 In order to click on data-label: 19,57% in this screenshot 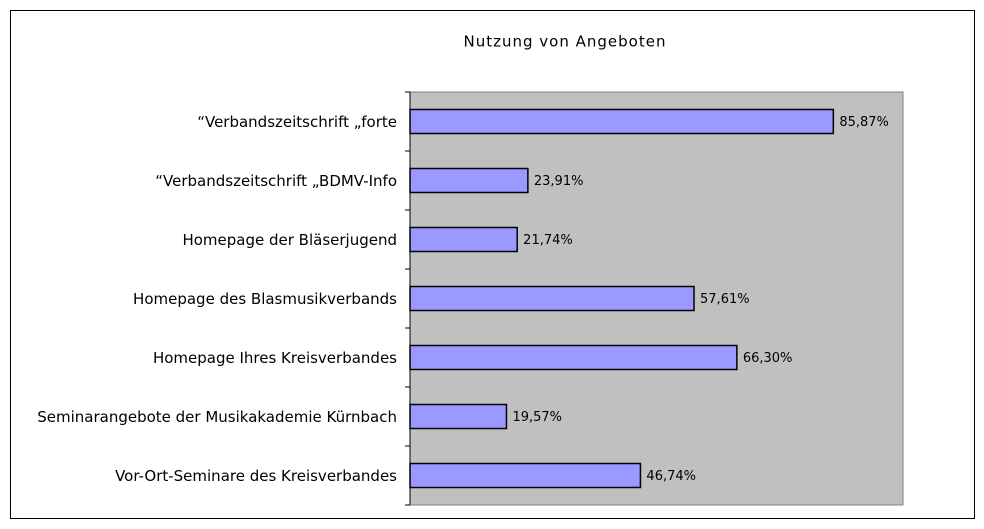, I will do `click(537, 417)`.